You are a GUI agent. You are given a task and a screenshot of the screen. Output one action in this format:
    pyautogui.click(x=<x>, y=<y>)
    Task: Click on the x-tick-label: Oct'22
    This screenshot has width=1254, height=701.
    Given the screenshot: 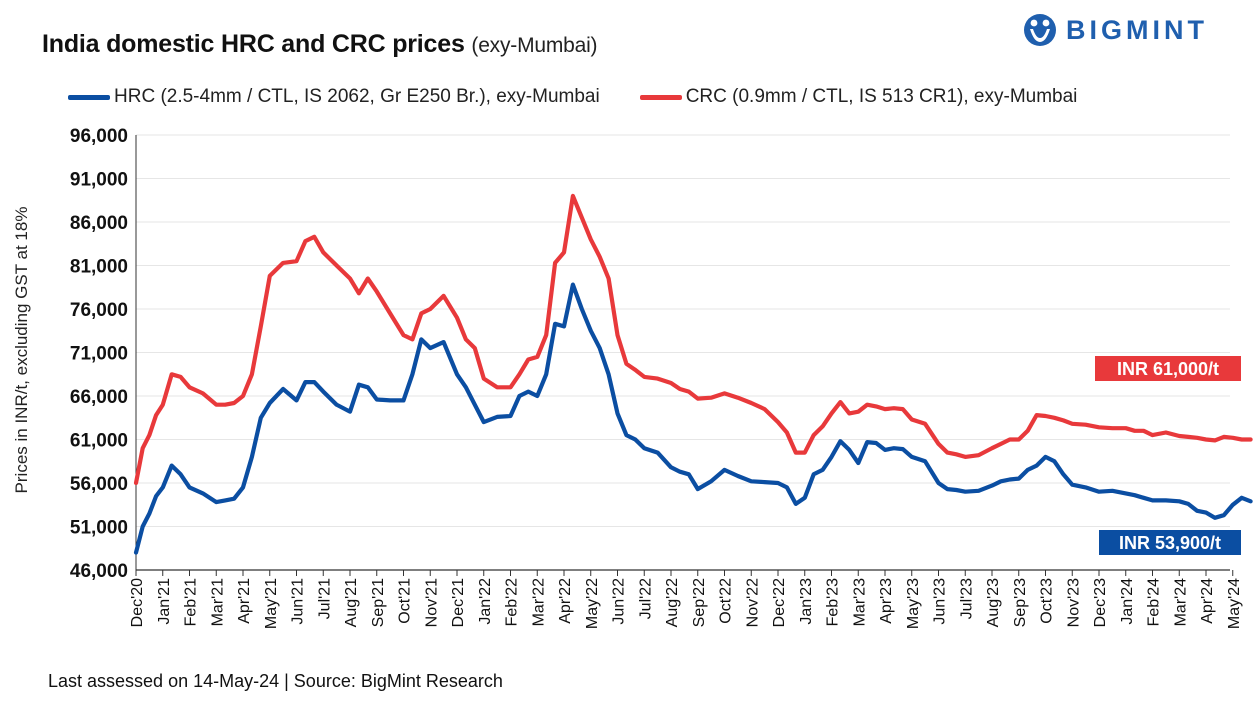 What is the action you would take?
    pyautogui.click(x=726, y=601)
    